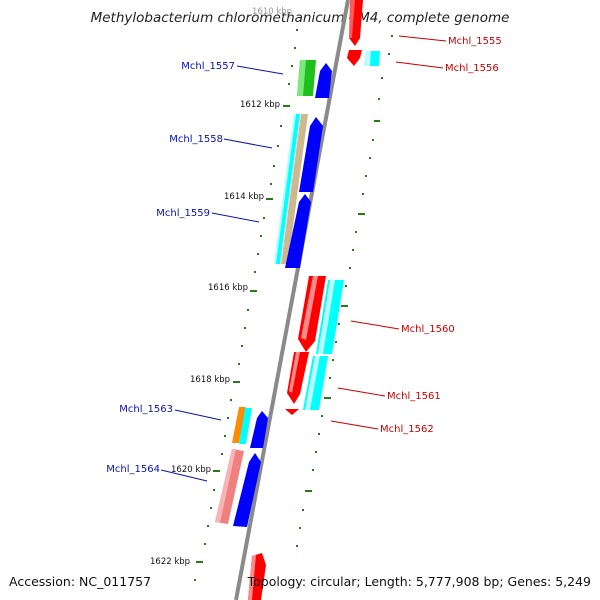 The width and height of the screenshot is (600, 600). I want to click on gene-label: Mchl_1563, so click(146, 409).